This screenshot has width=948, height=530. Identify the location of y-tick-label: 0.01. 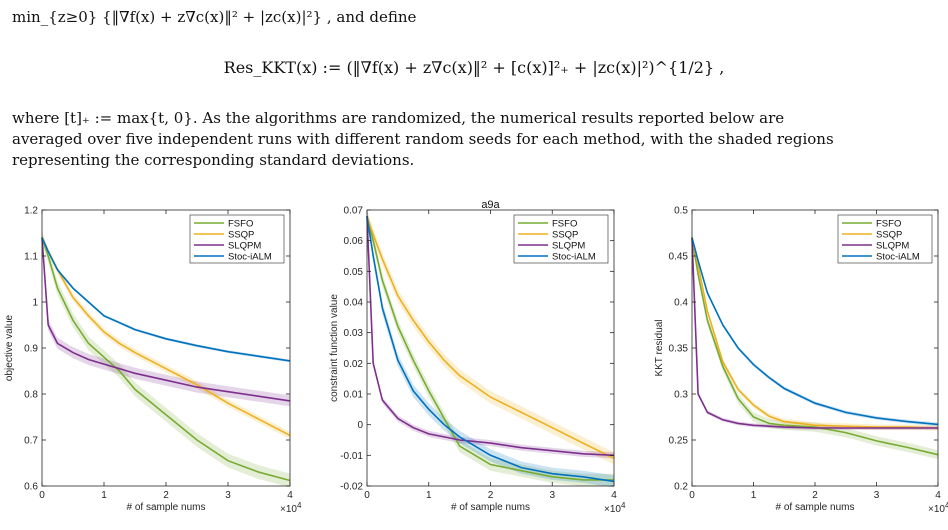
(354, 395).